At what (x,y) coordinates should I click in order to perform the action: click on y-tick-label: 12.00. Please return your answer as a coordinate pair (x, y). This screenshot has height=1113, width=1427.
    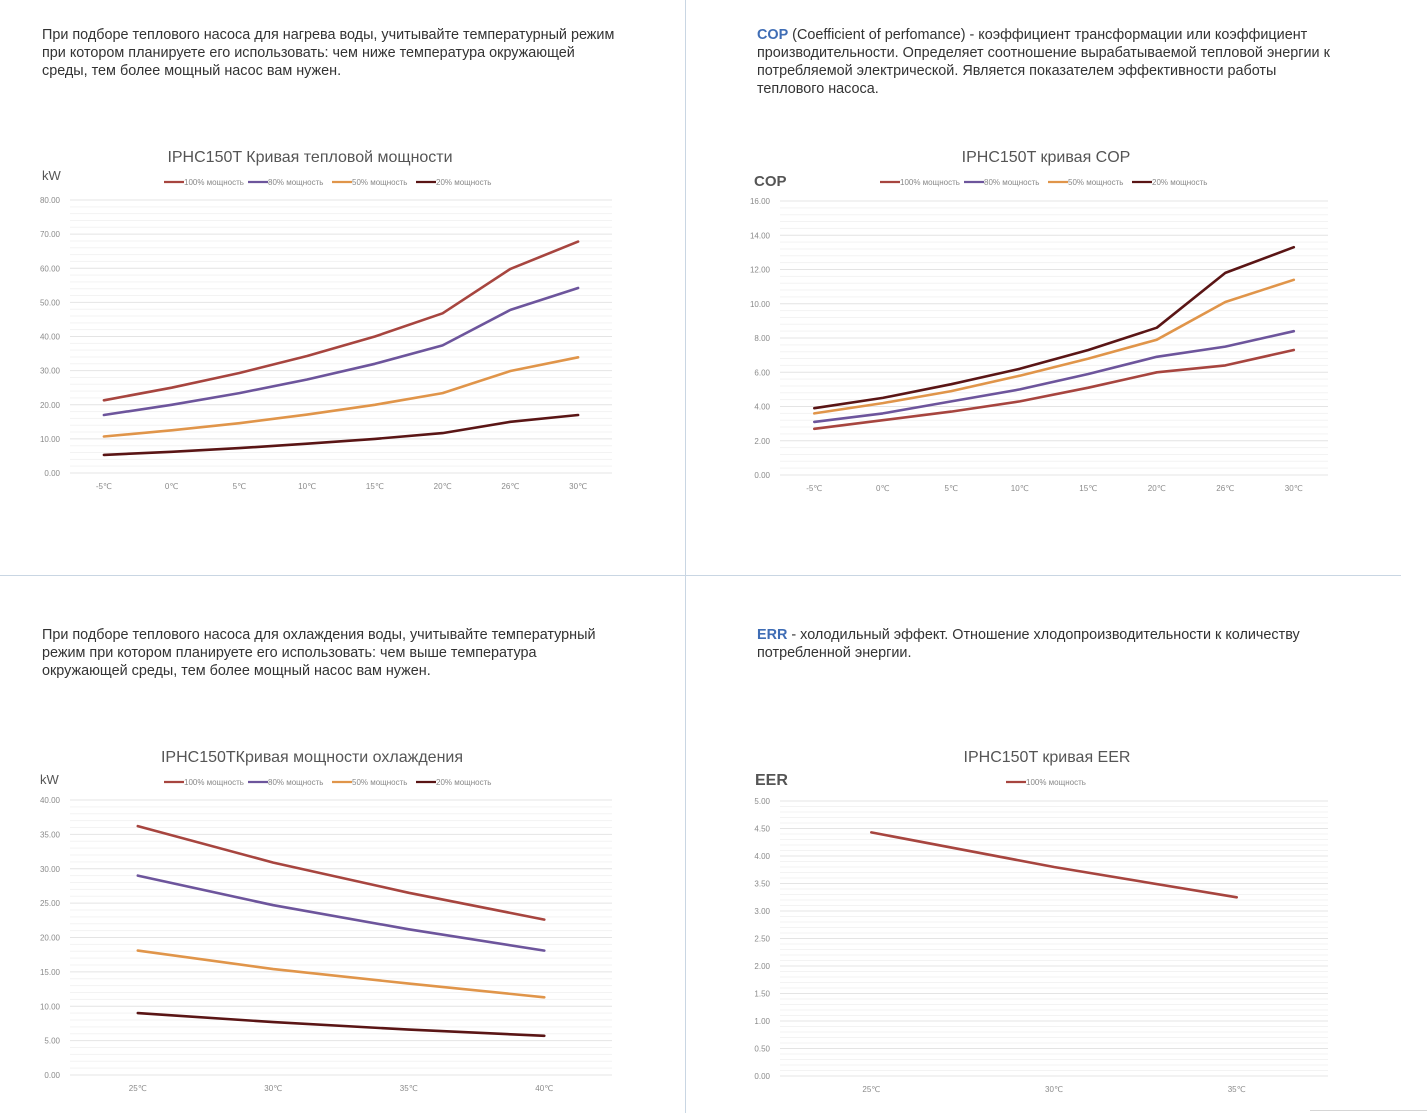
    Looking at the image, I should click on (760, 270).